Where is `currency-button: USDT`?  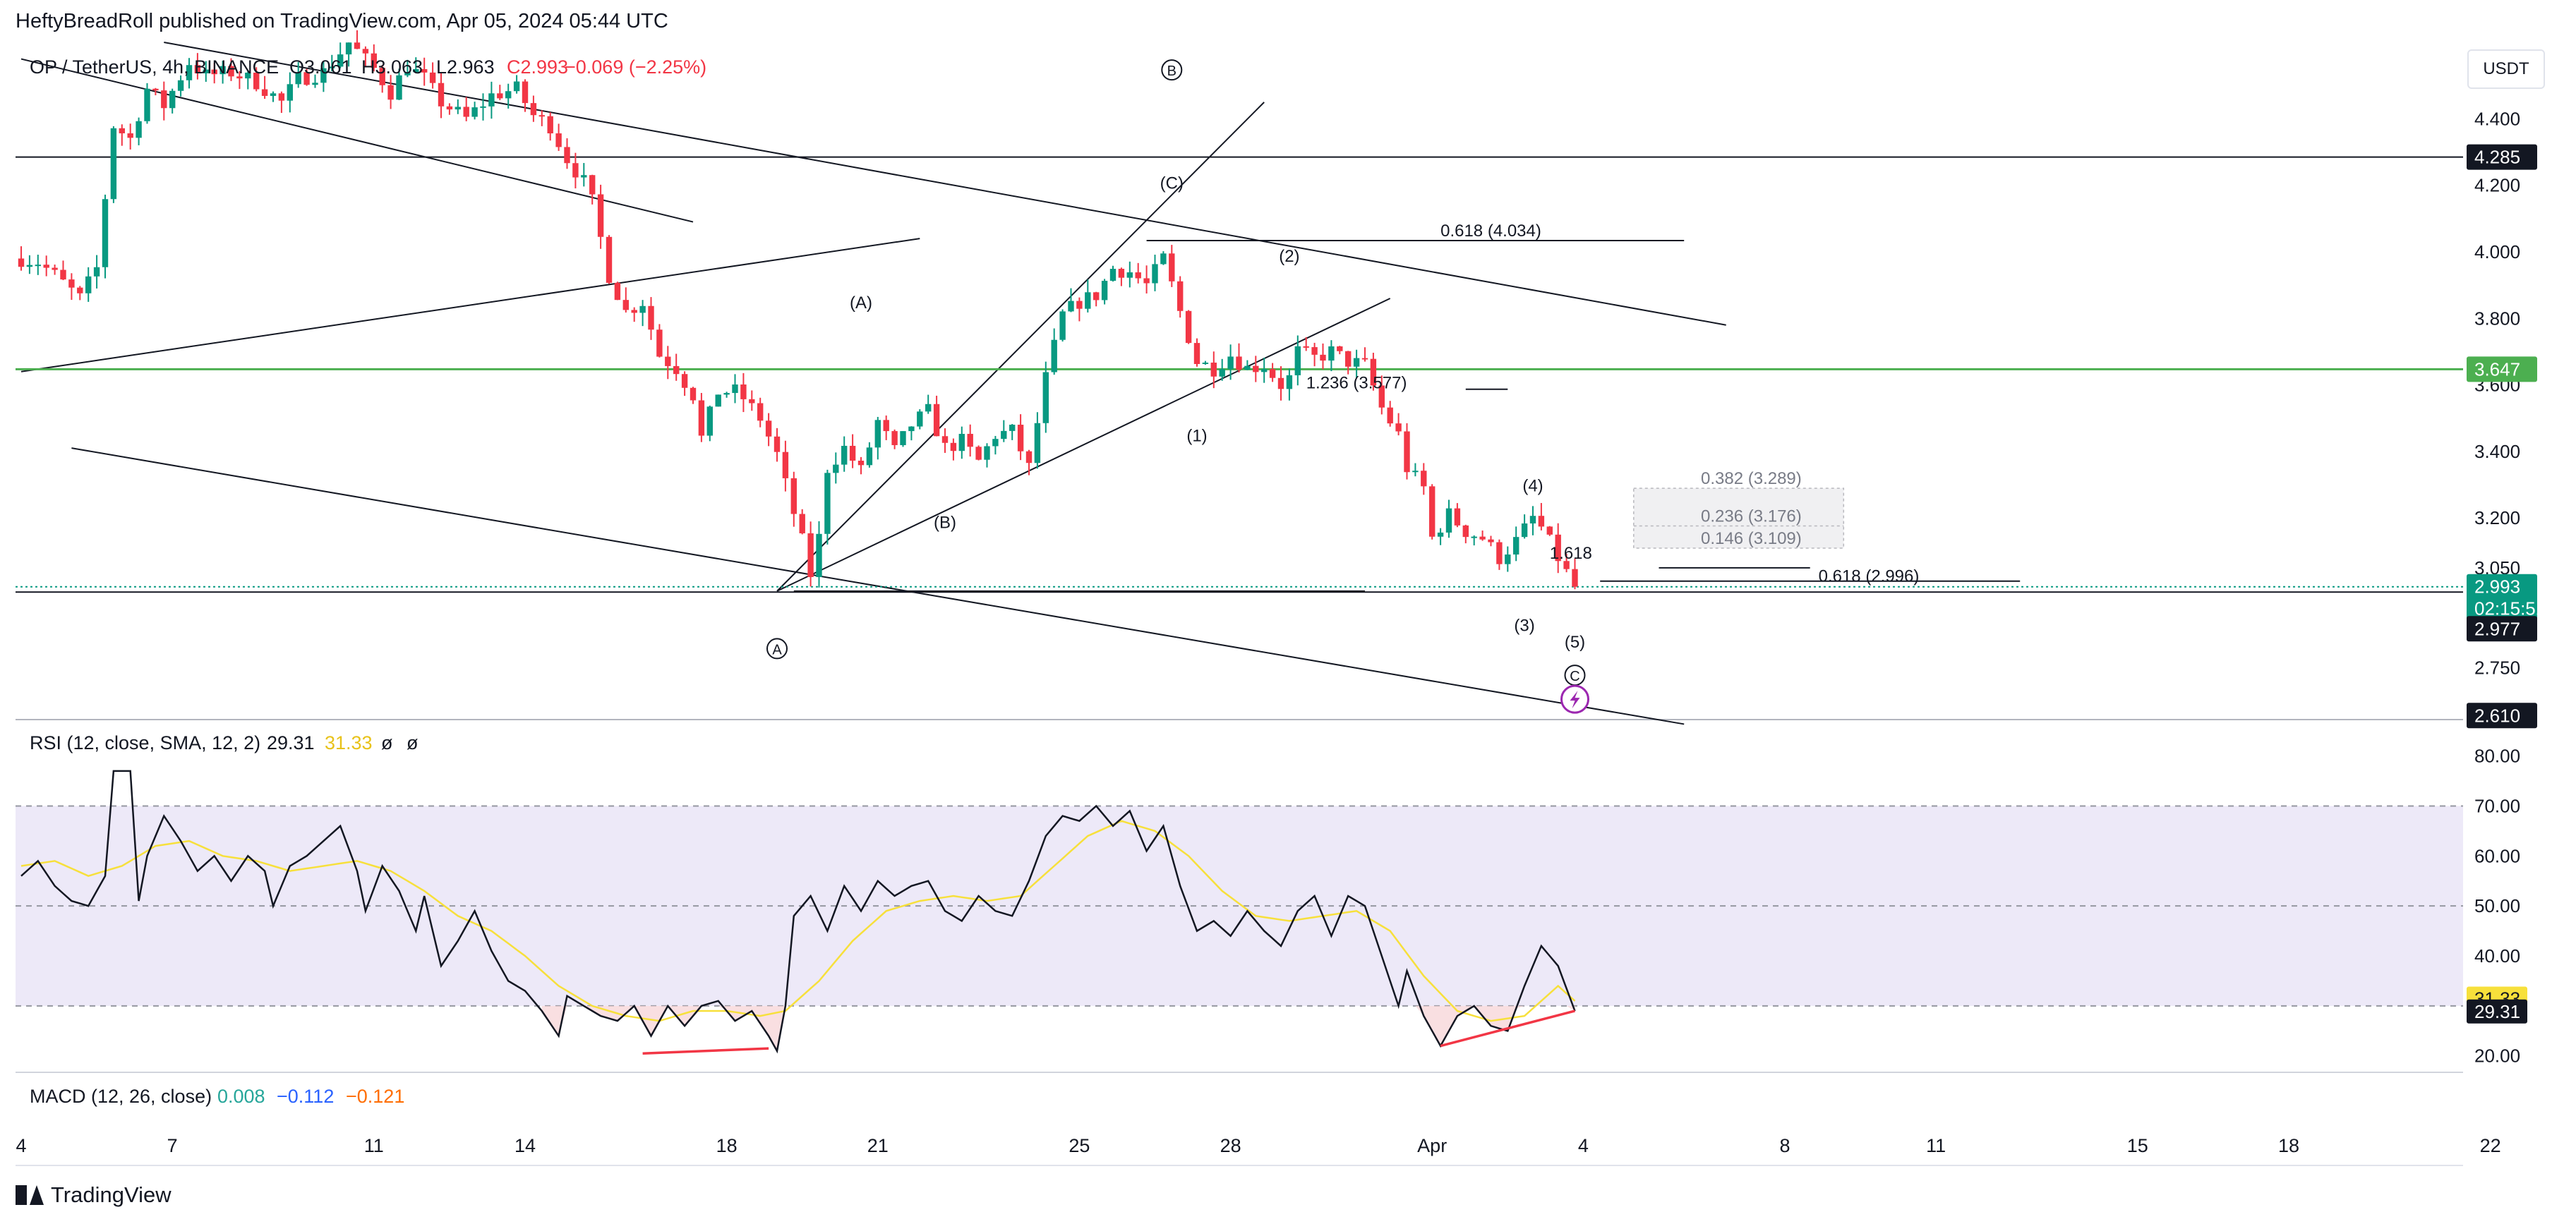 currency-button: USDT is located at coordinates (2506, 69).